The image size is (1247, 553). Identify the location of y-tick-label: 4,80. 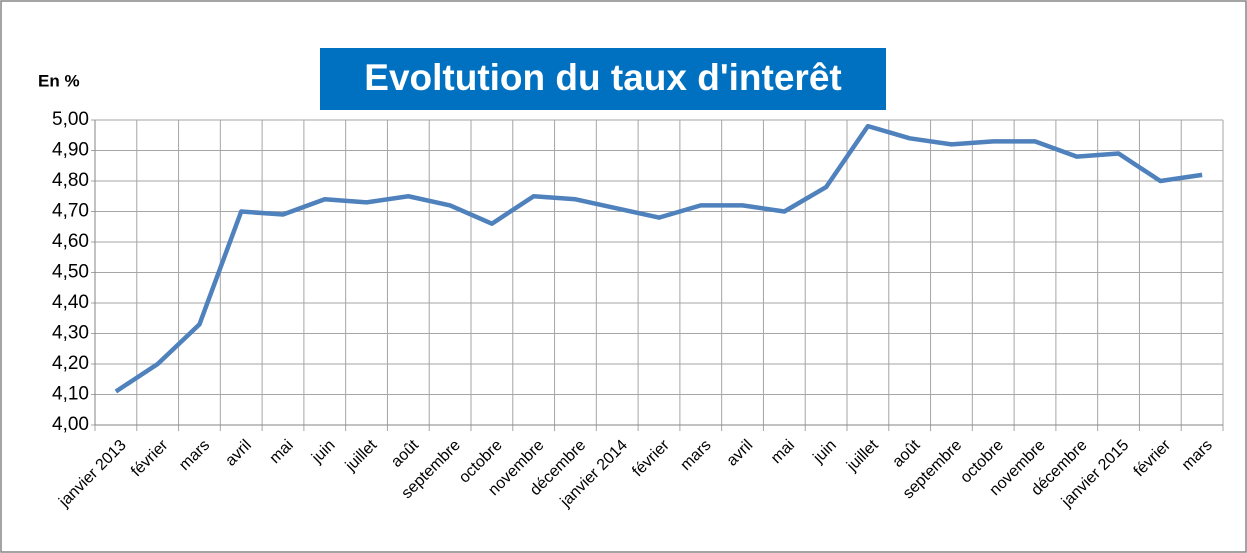
(70, 180).